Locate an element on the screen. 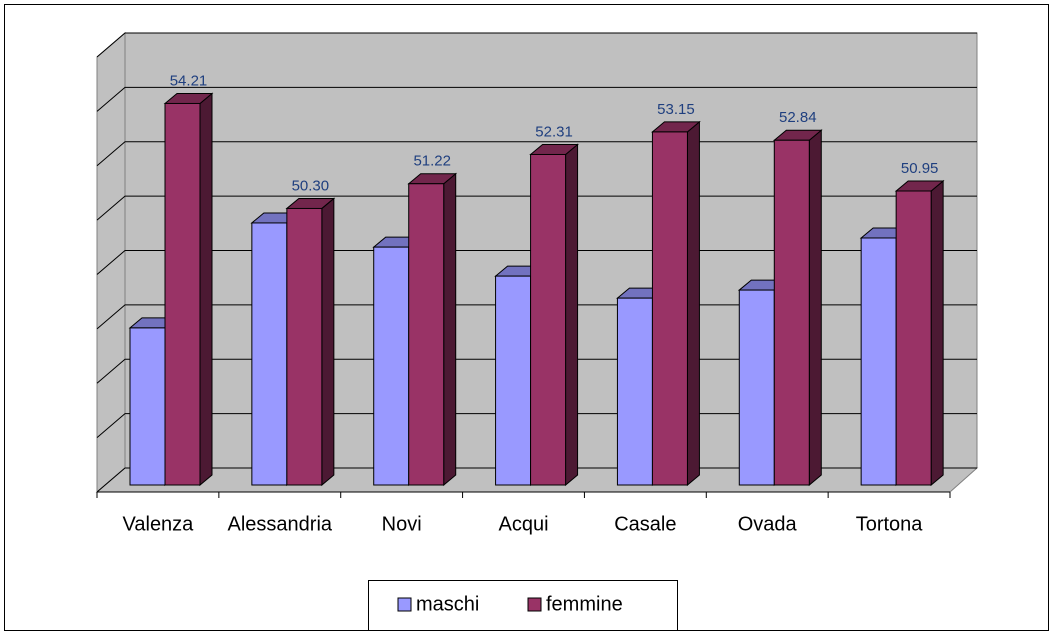  x-tick-label: Valenza is located at coordinates (159, 524).